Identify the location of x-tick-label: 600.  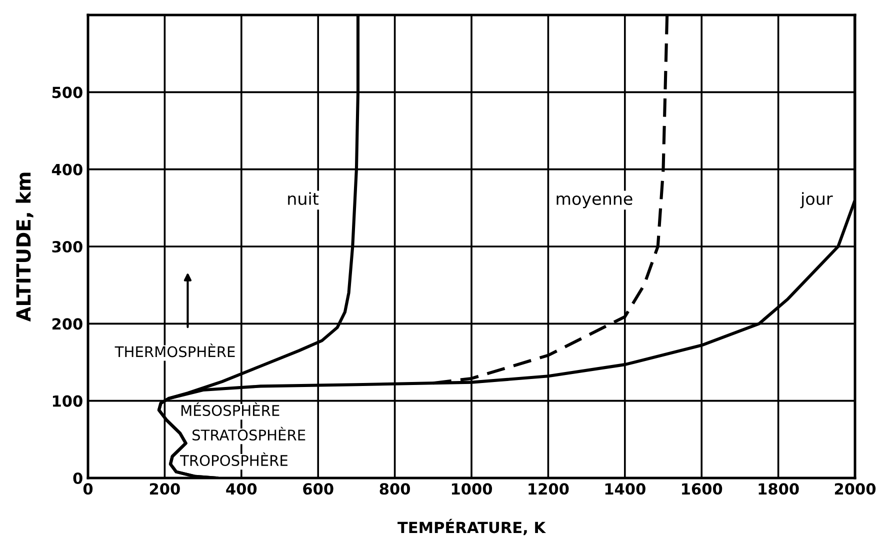
(318, 489).